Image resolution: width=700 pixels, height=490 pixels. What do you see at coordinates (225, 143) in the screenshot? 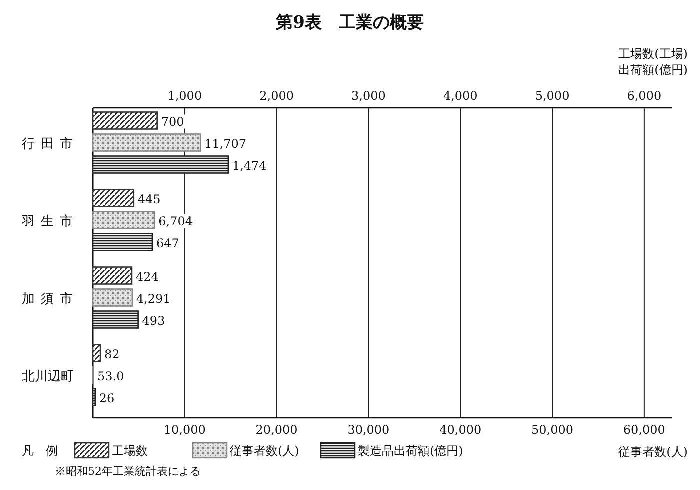
I see `data-label: 11,707` at bounding box center [225, 143].